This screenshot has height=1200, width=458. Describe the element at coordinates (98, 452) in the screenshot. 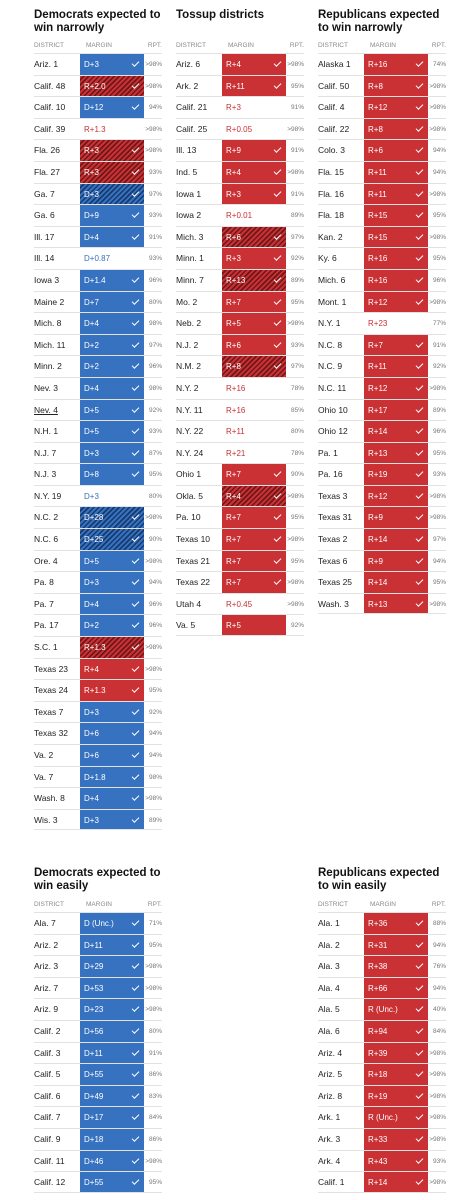

I see `table-row: N.J. 7 D+3 87%` at that location.